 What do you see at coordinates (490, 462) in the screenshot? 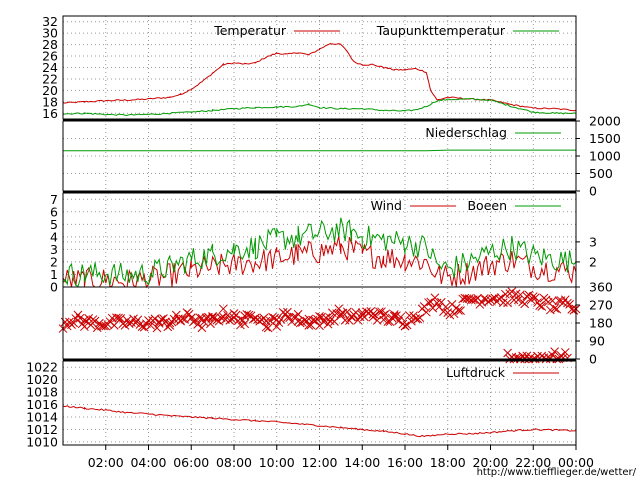
I see `x-tick-label: 20:00` at bounding box center [490, 462].